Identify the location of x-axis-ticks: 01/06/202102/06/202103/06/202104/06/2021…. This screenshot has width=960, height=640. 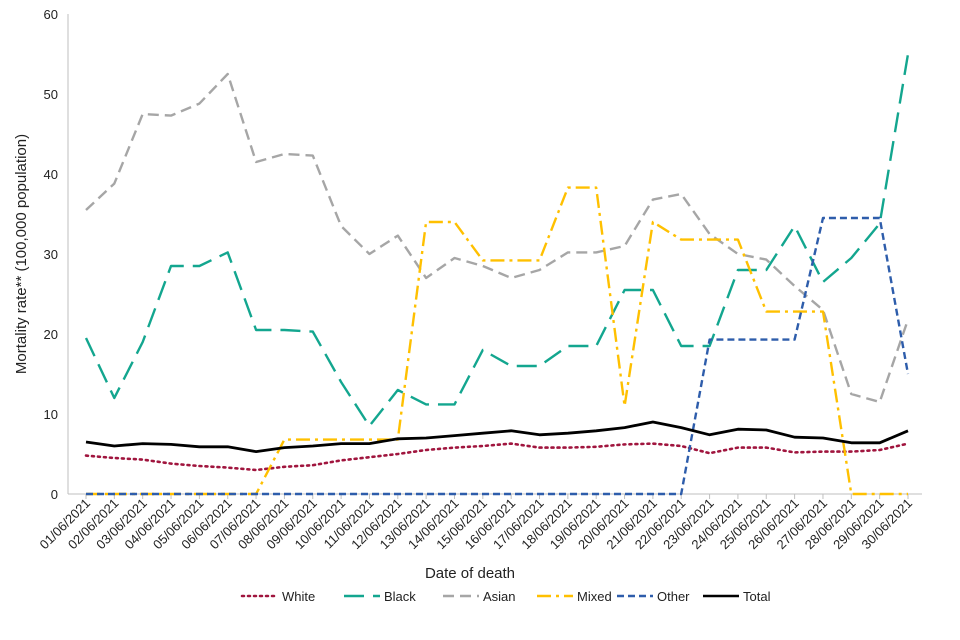
(475, 523).